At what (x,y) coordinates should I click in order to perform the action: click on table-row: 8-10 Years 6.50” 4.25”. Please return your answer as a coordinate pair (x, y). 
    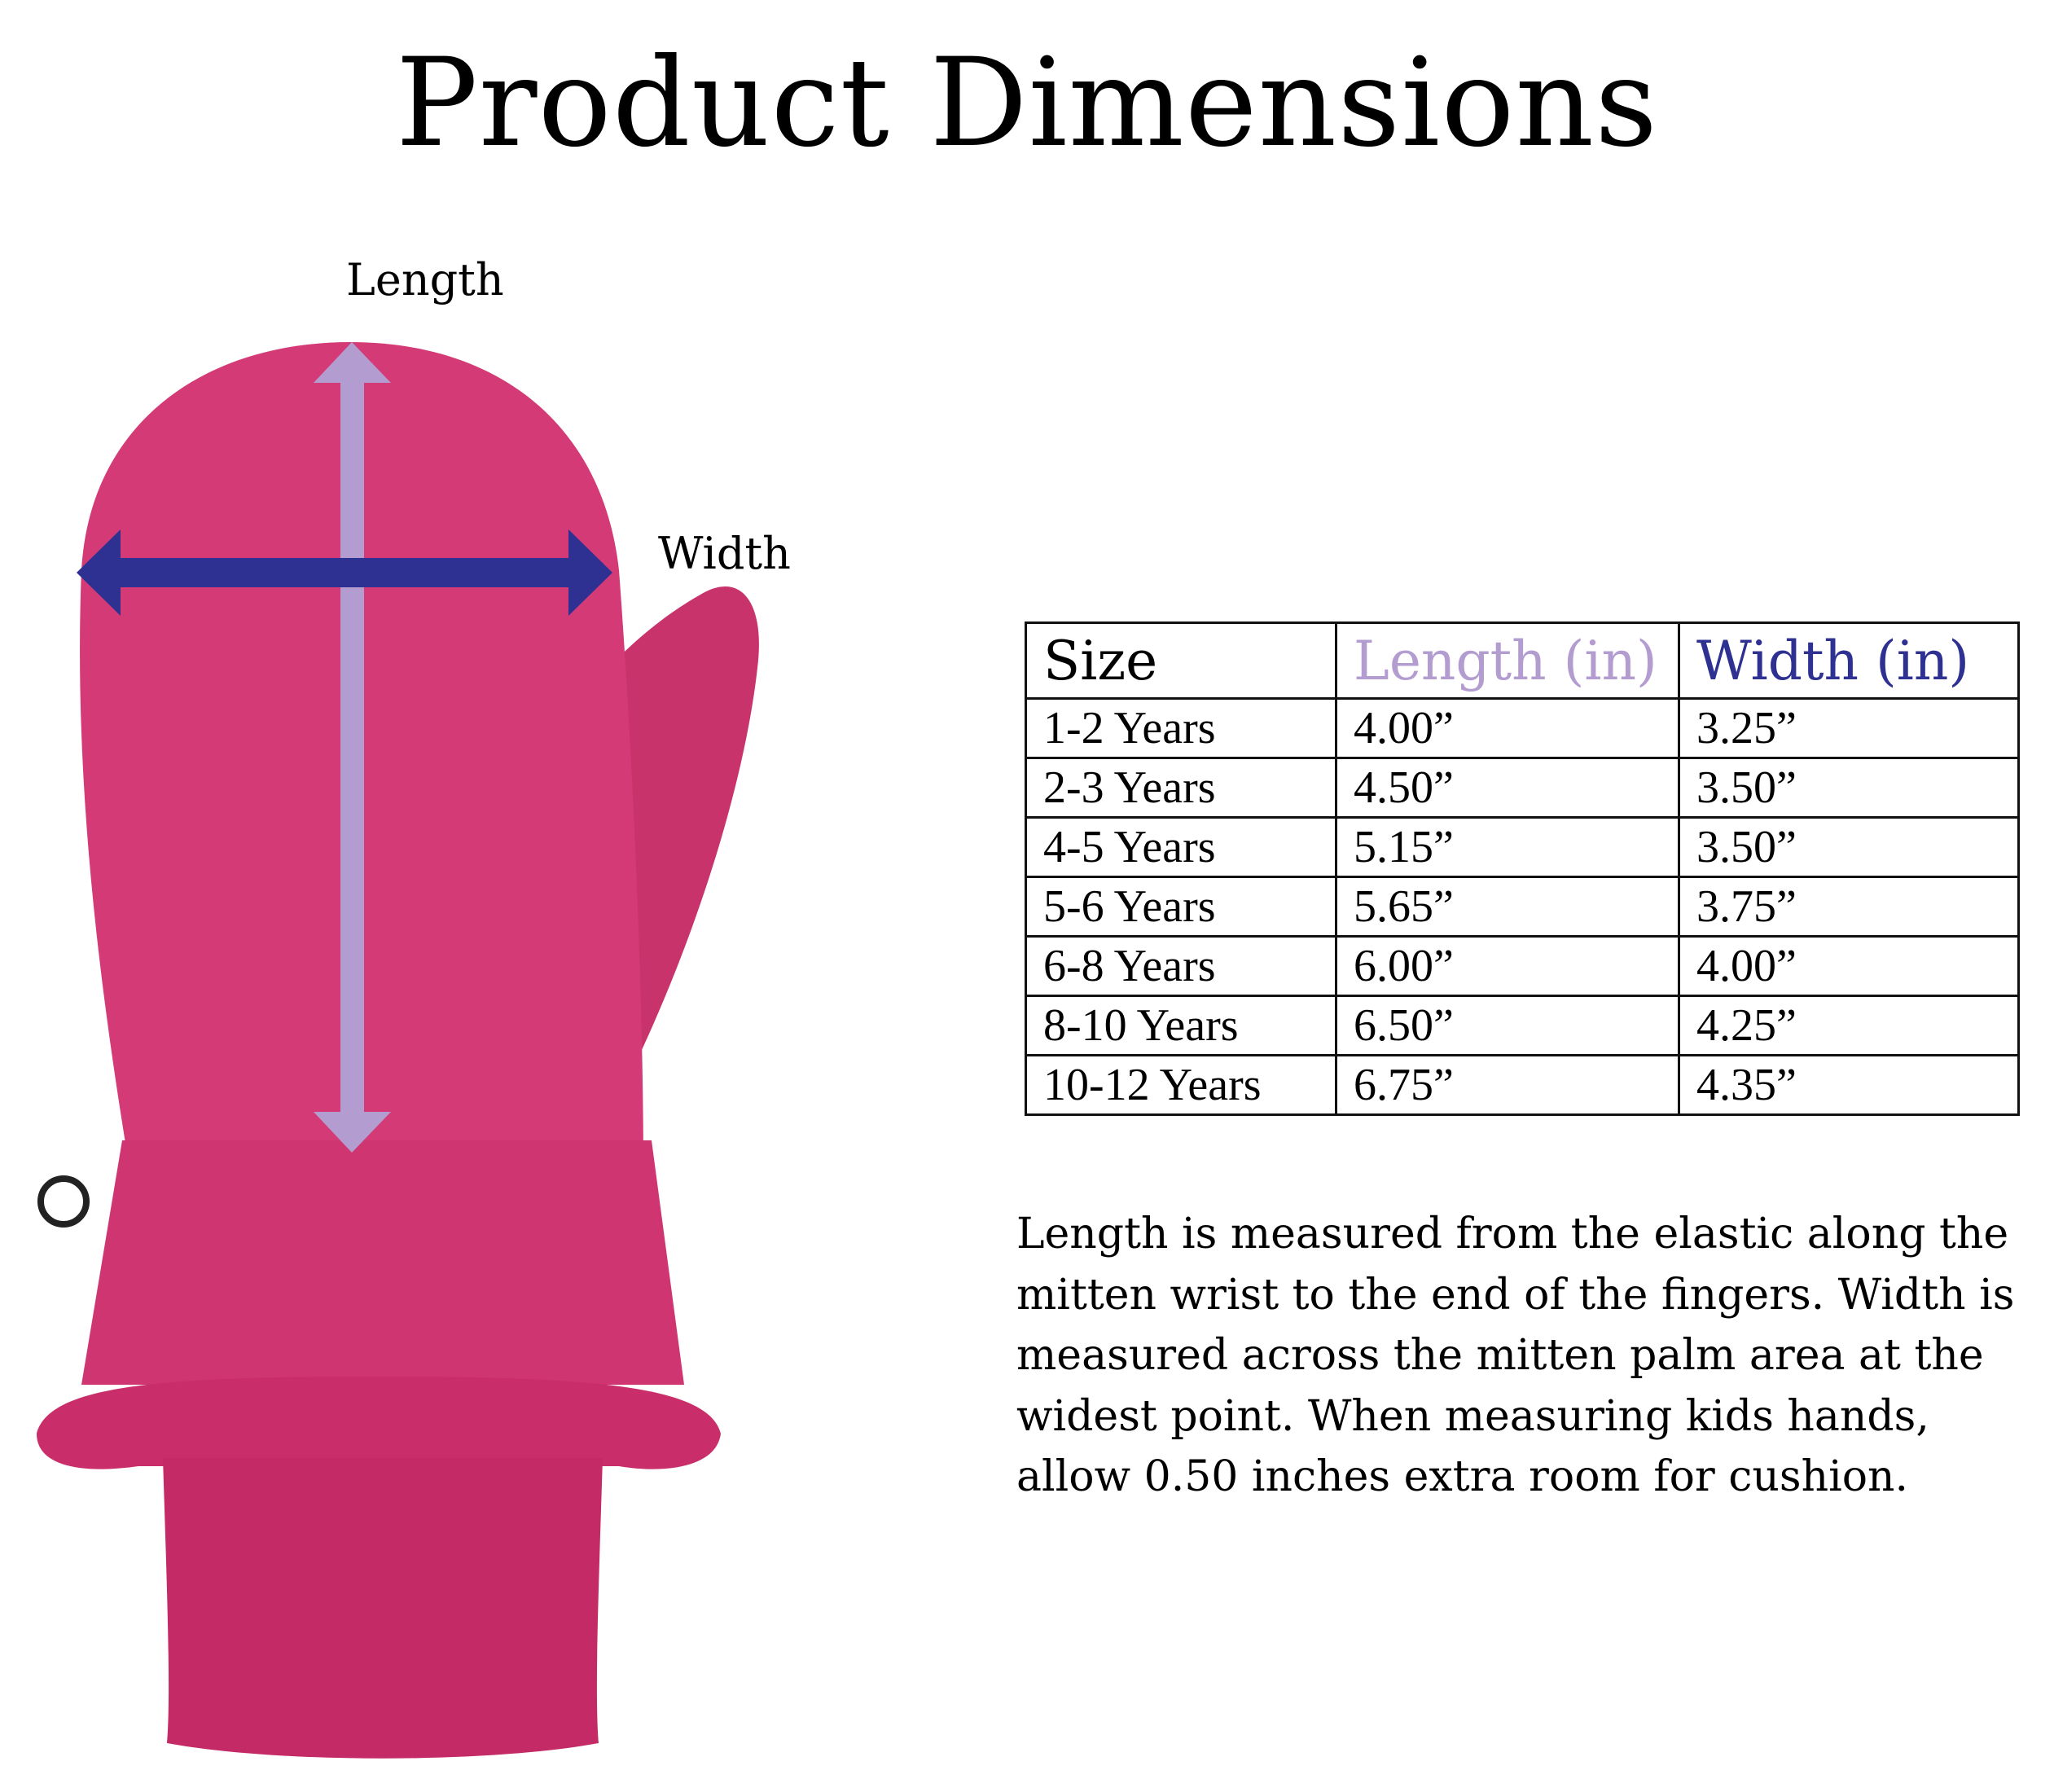
    Looking at the image, I should click on (1523, 1025).